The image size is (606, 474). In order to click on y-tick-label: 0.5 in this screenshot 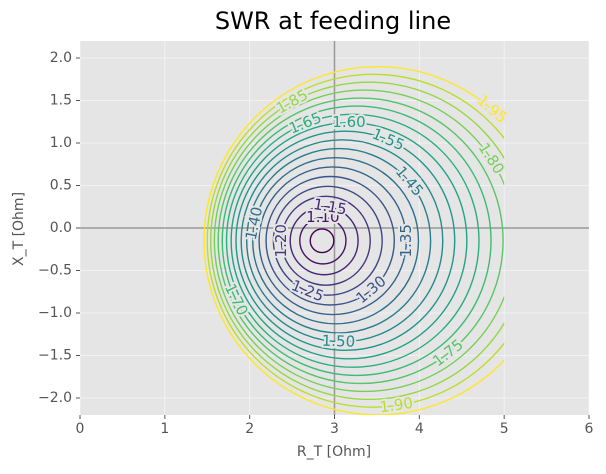, I will do `click(61, 186)`.